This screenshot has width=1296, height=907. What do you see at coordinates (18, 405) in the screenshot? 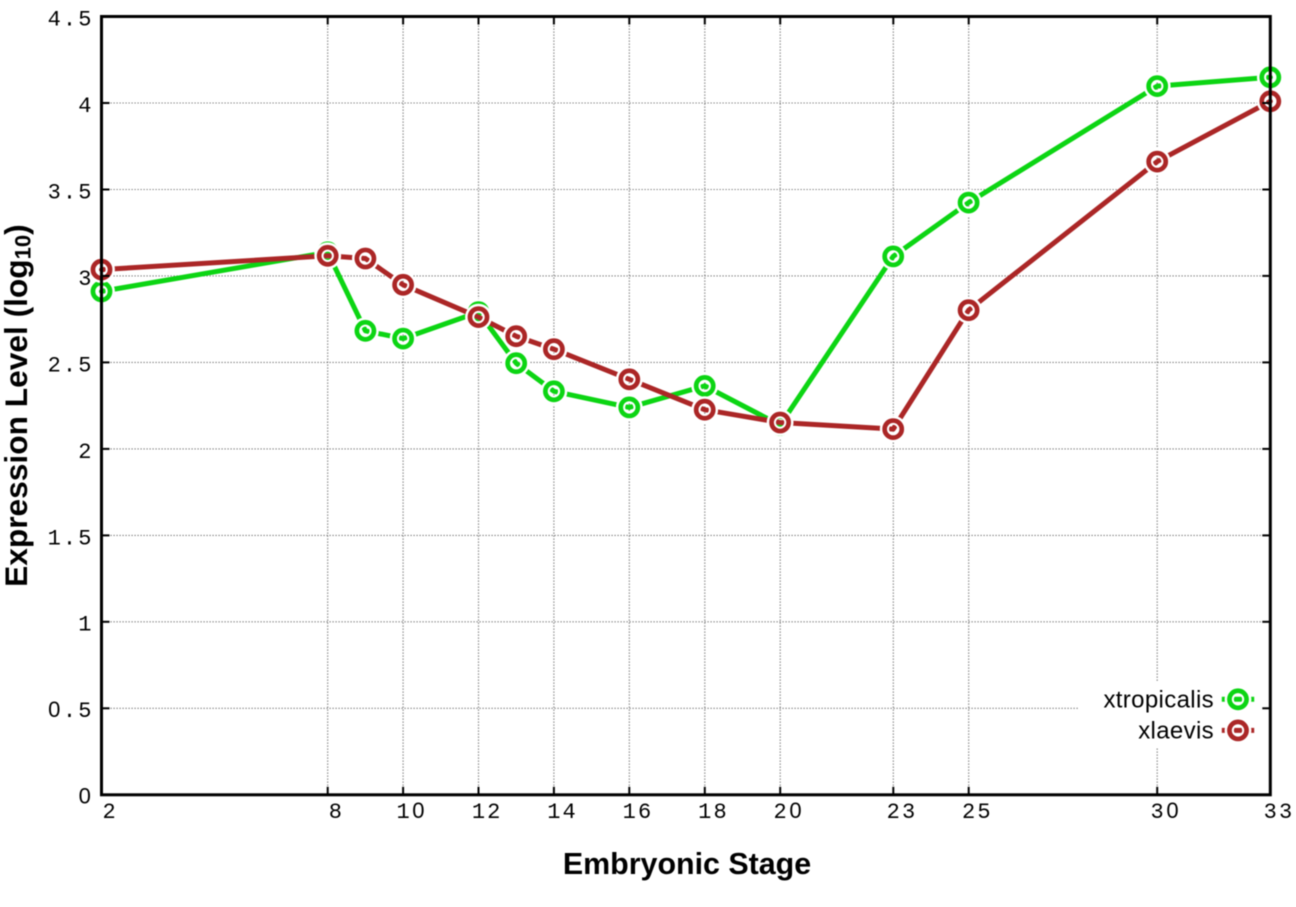
I see `svg-text: Expression Level (log10)` at bounding box center [18, 405].